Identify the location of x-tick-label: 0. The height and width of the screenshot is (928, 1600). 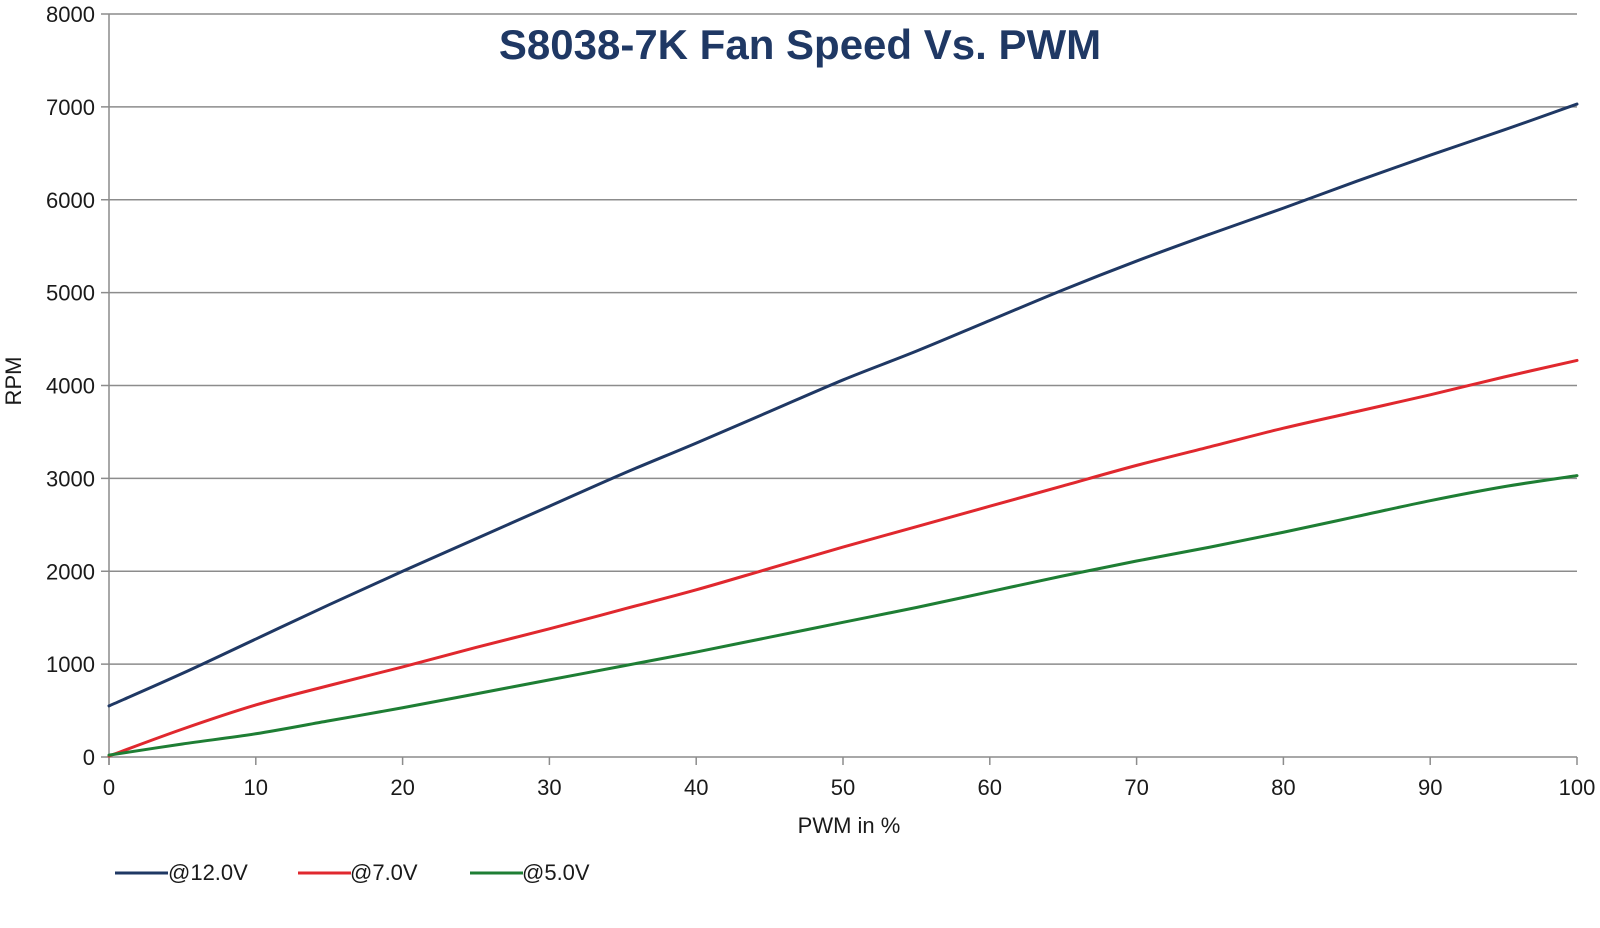
(109, 787).